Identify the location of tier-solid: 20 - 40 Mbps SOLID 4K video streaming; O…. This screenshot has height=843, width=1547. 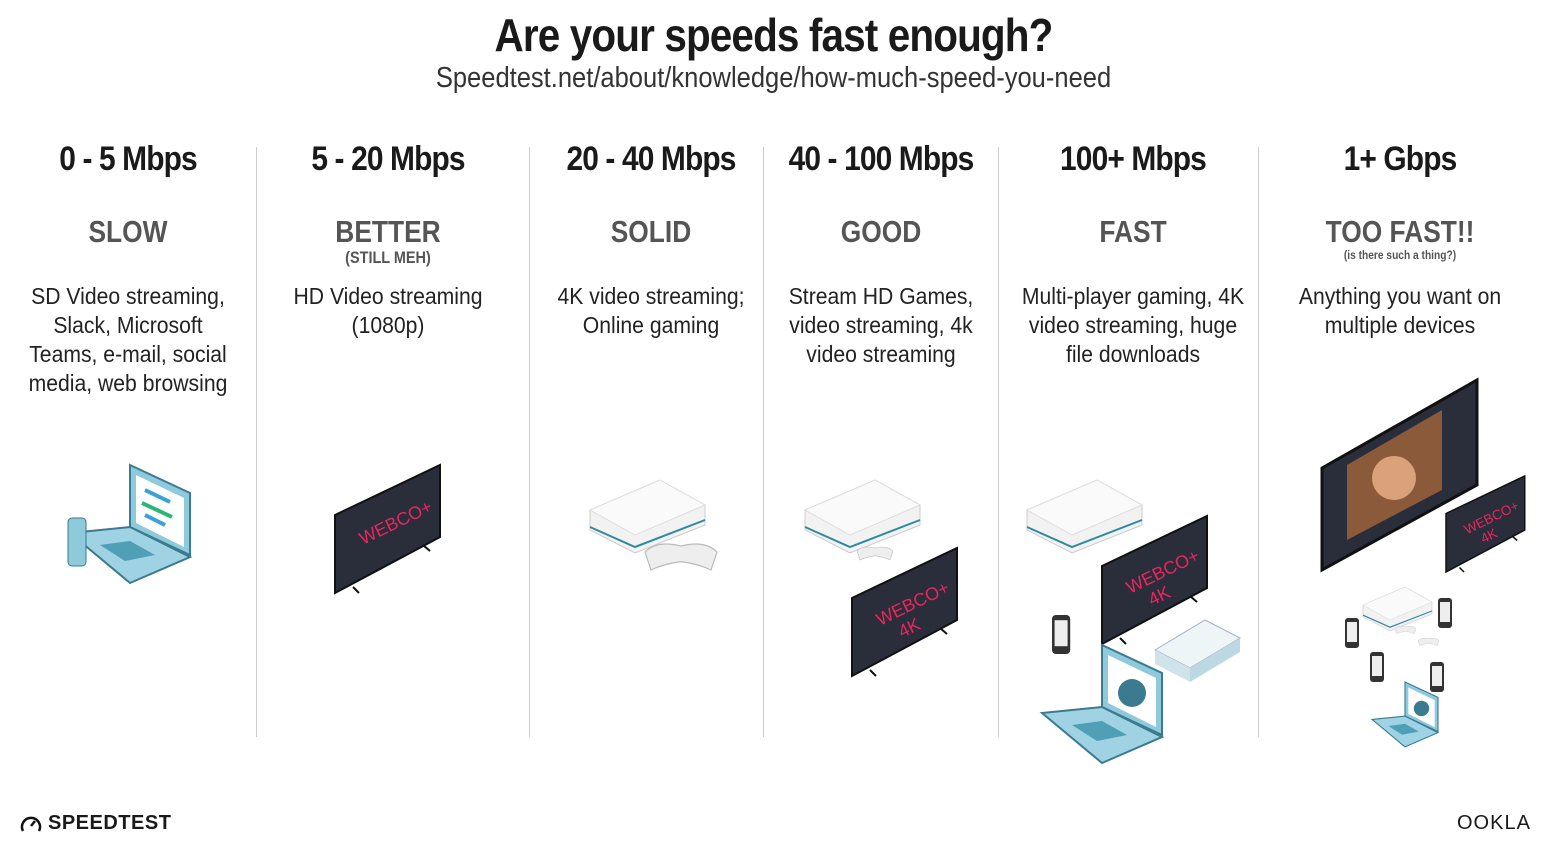
(651, 440).